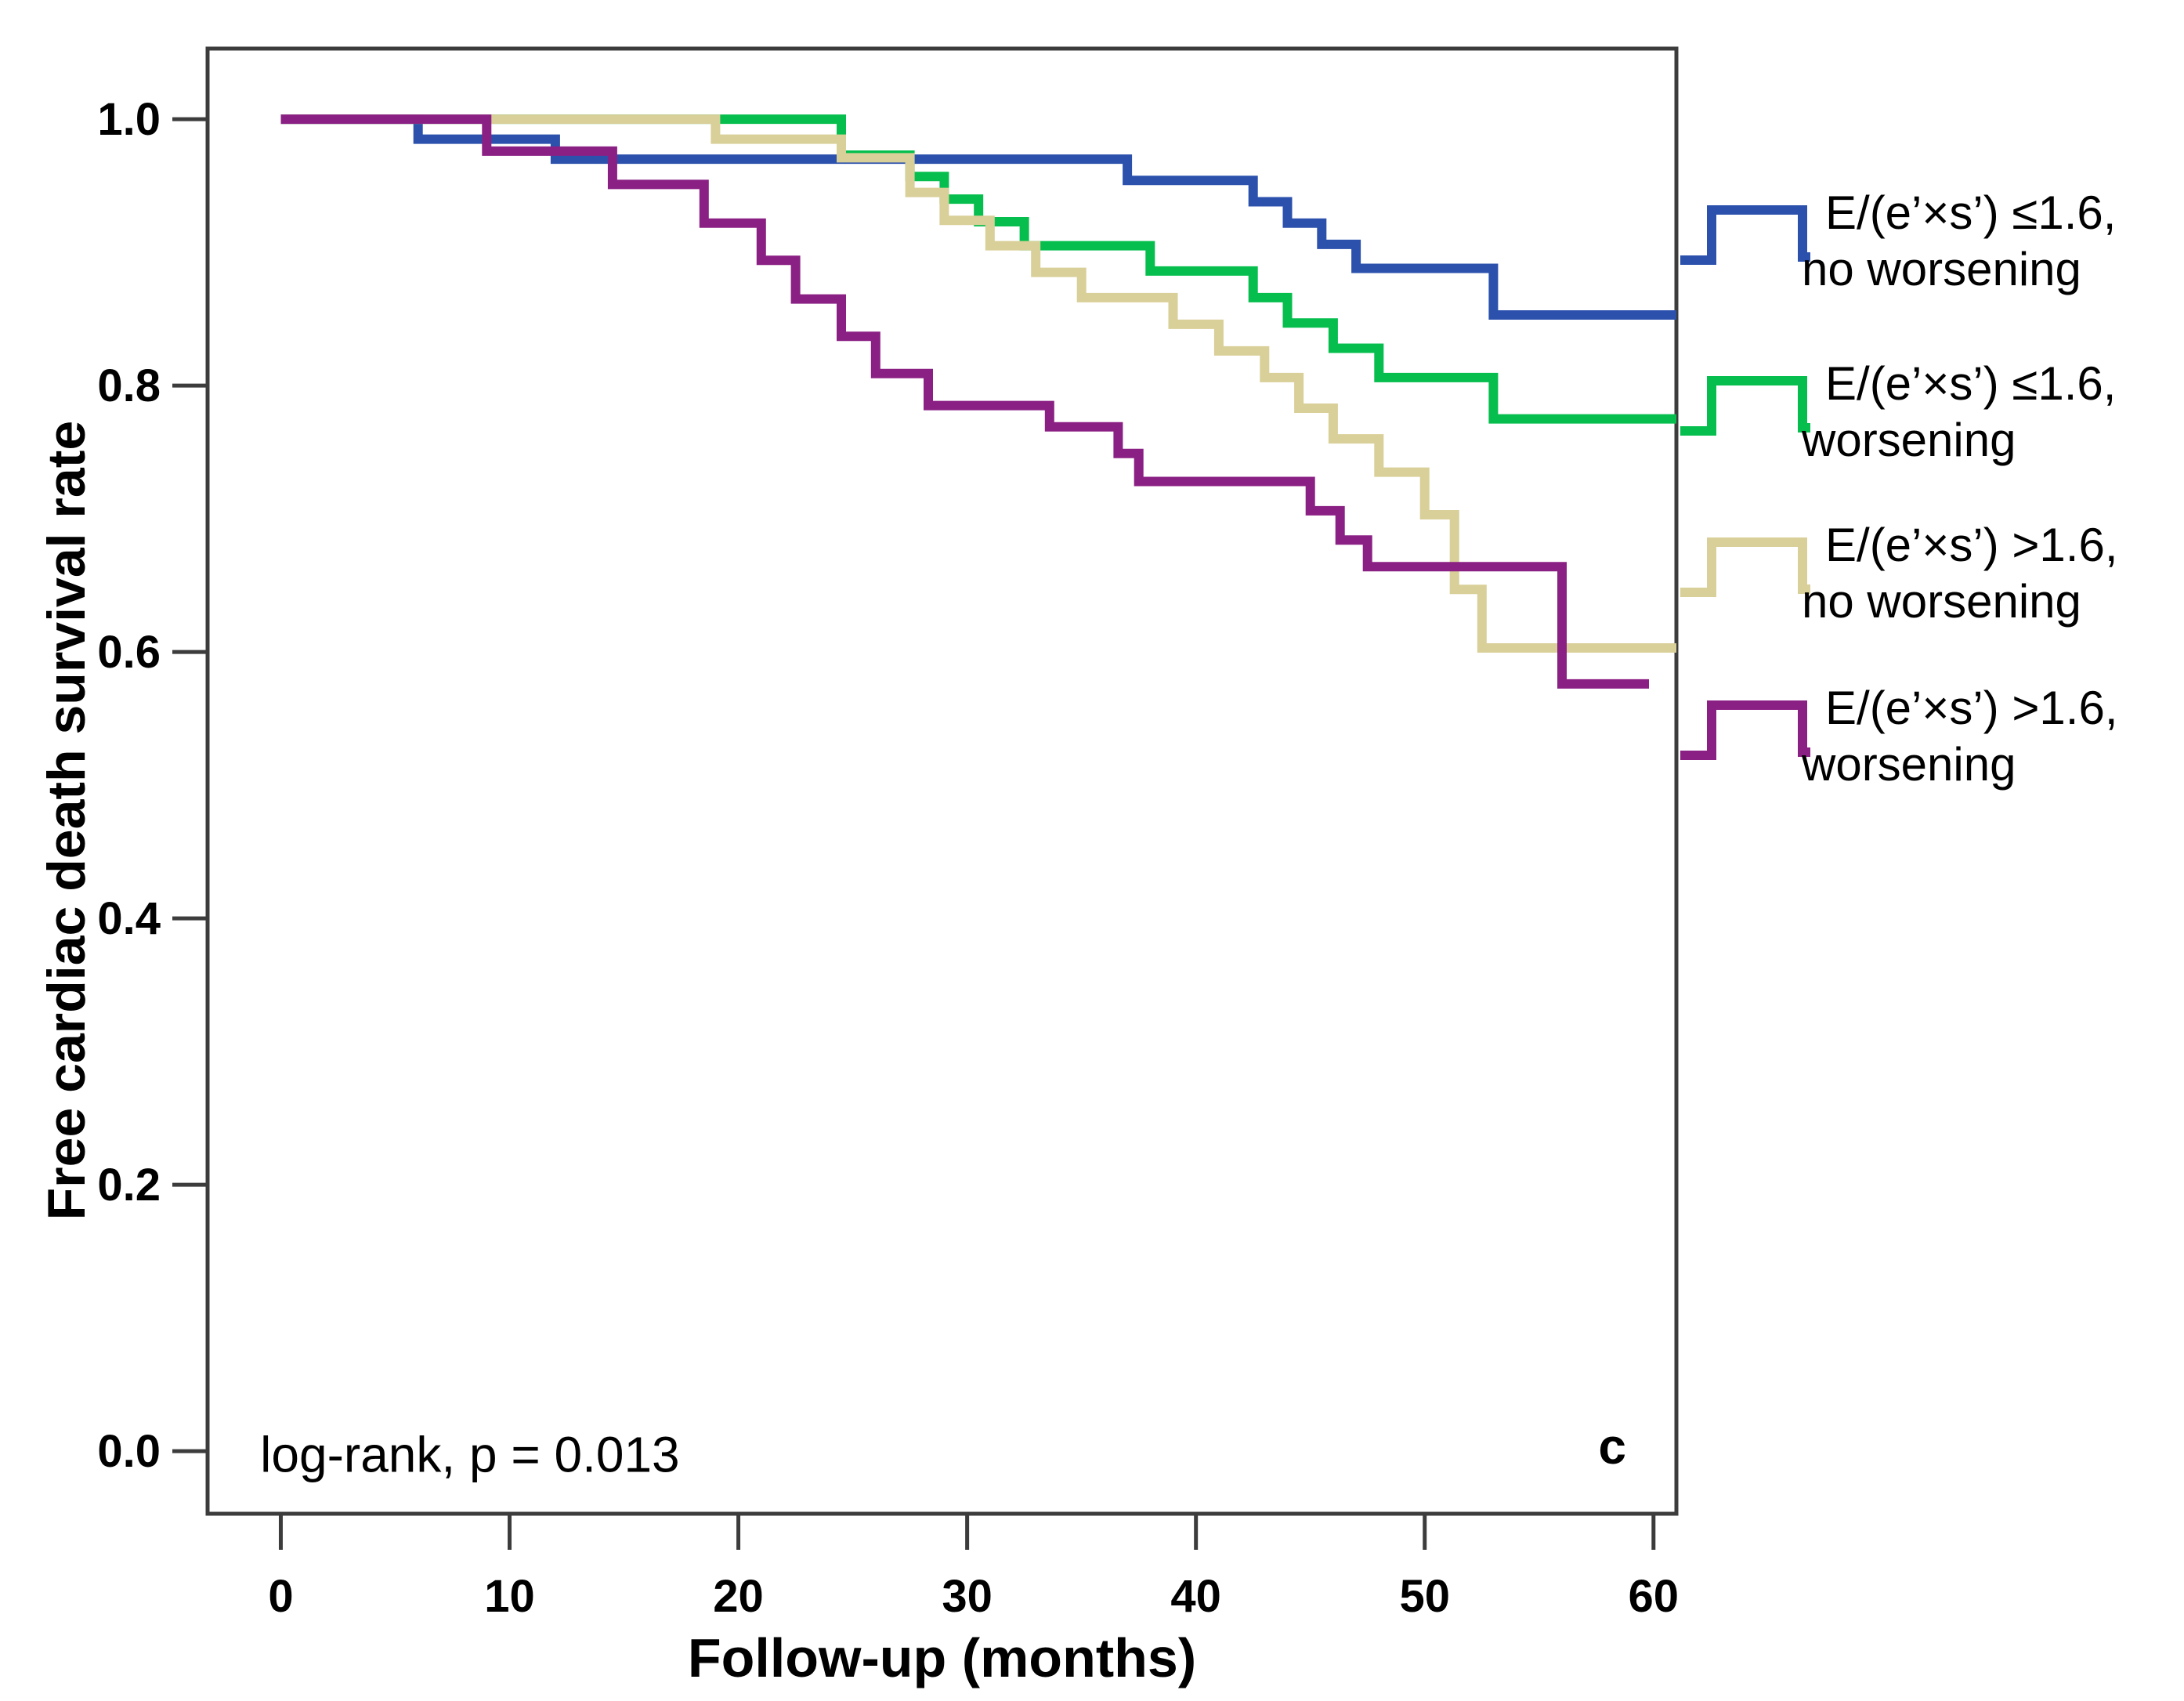 This screenshot has width=2184, height=1701. Describe the element at coordinates (942, 1657) in the screenshot. I see `x-axis-title: Follow-up (months)` at that location.